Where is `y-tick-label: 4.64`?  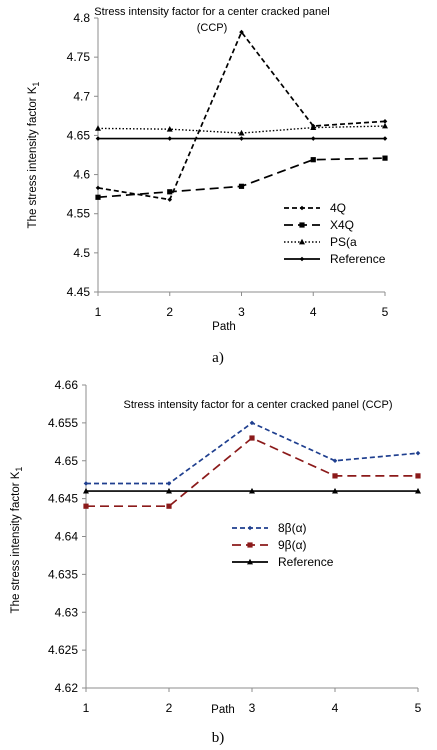
y-tick-label: 4.64 is located at coordinates (67, 537).